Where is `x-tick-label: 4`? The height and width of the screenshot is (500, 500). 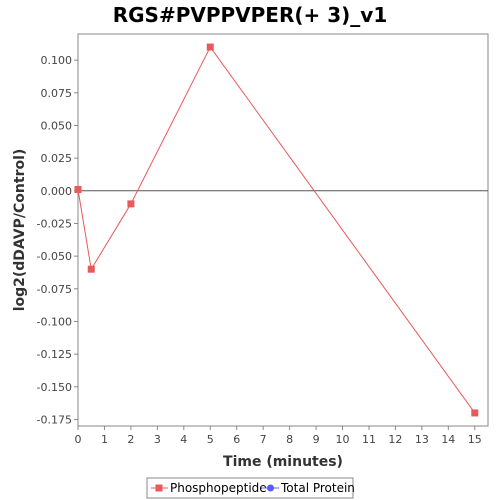
x-tick-label: 4 is located at coordinates (183, 439).